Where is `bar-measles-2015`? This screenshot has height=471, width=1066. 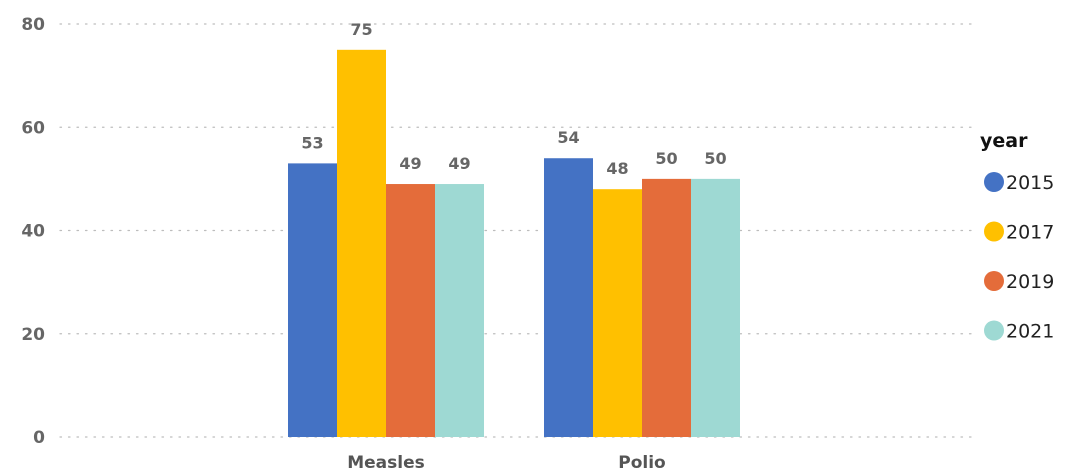
bar-measles-2015 is located at coordinates (312, 300).